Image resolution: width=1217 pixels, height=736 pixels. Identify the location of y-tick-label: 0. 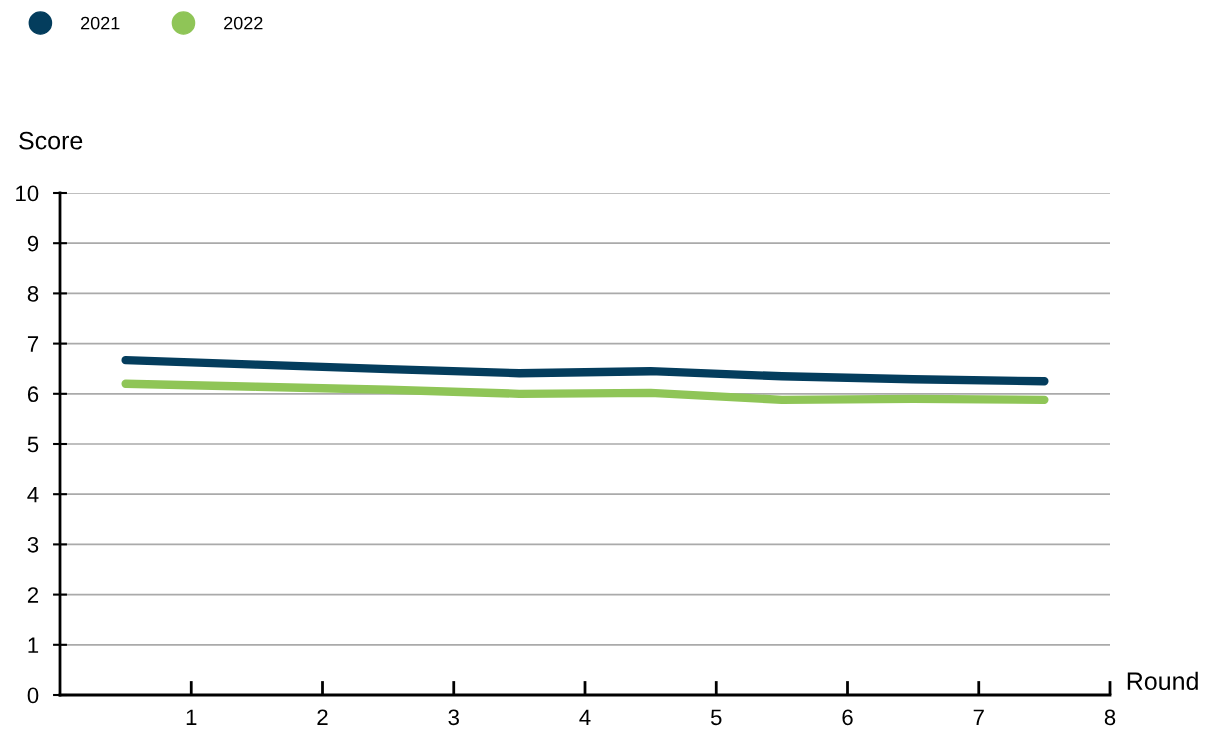
(33, 695).